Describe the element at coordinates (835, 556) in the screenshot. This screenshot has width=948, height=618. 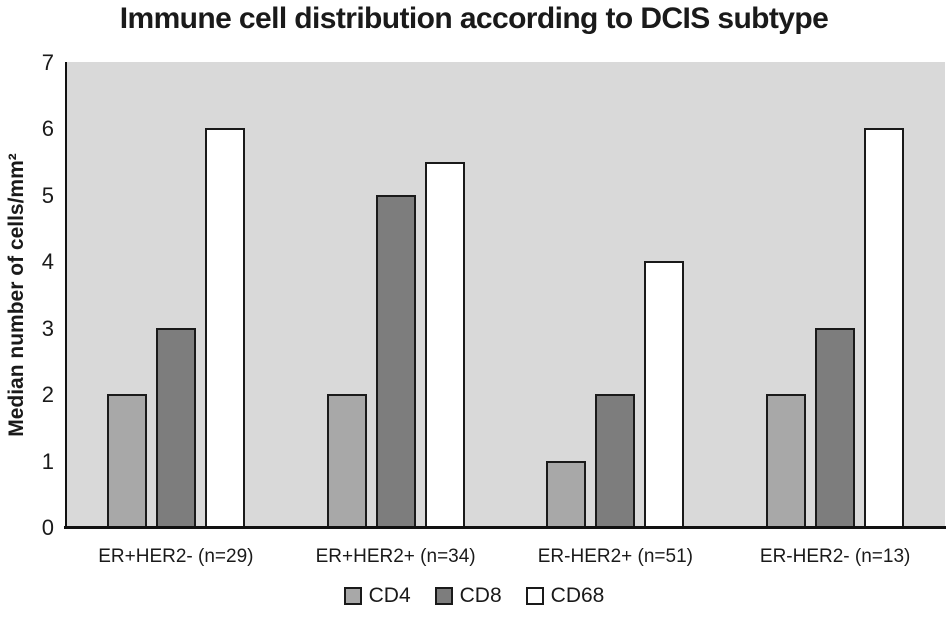
I see `x-axis-category-label: ER-HER2- (n=13)` at that location.